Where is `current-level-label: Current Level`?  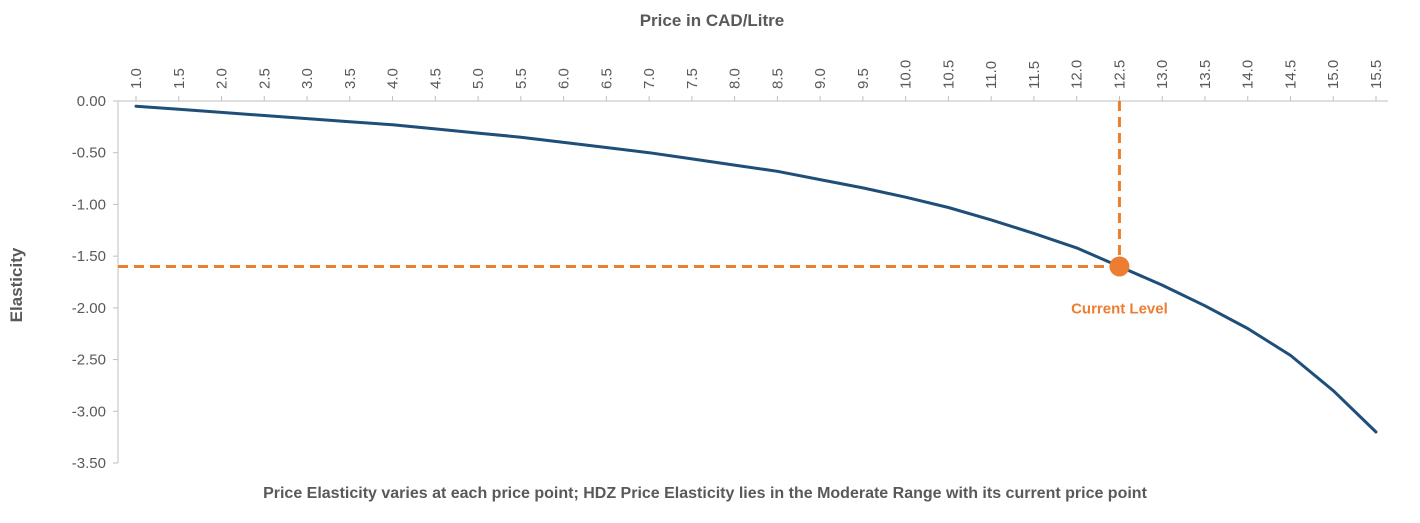 current-level-label: Current Level is located at coordinates (1119, 308).